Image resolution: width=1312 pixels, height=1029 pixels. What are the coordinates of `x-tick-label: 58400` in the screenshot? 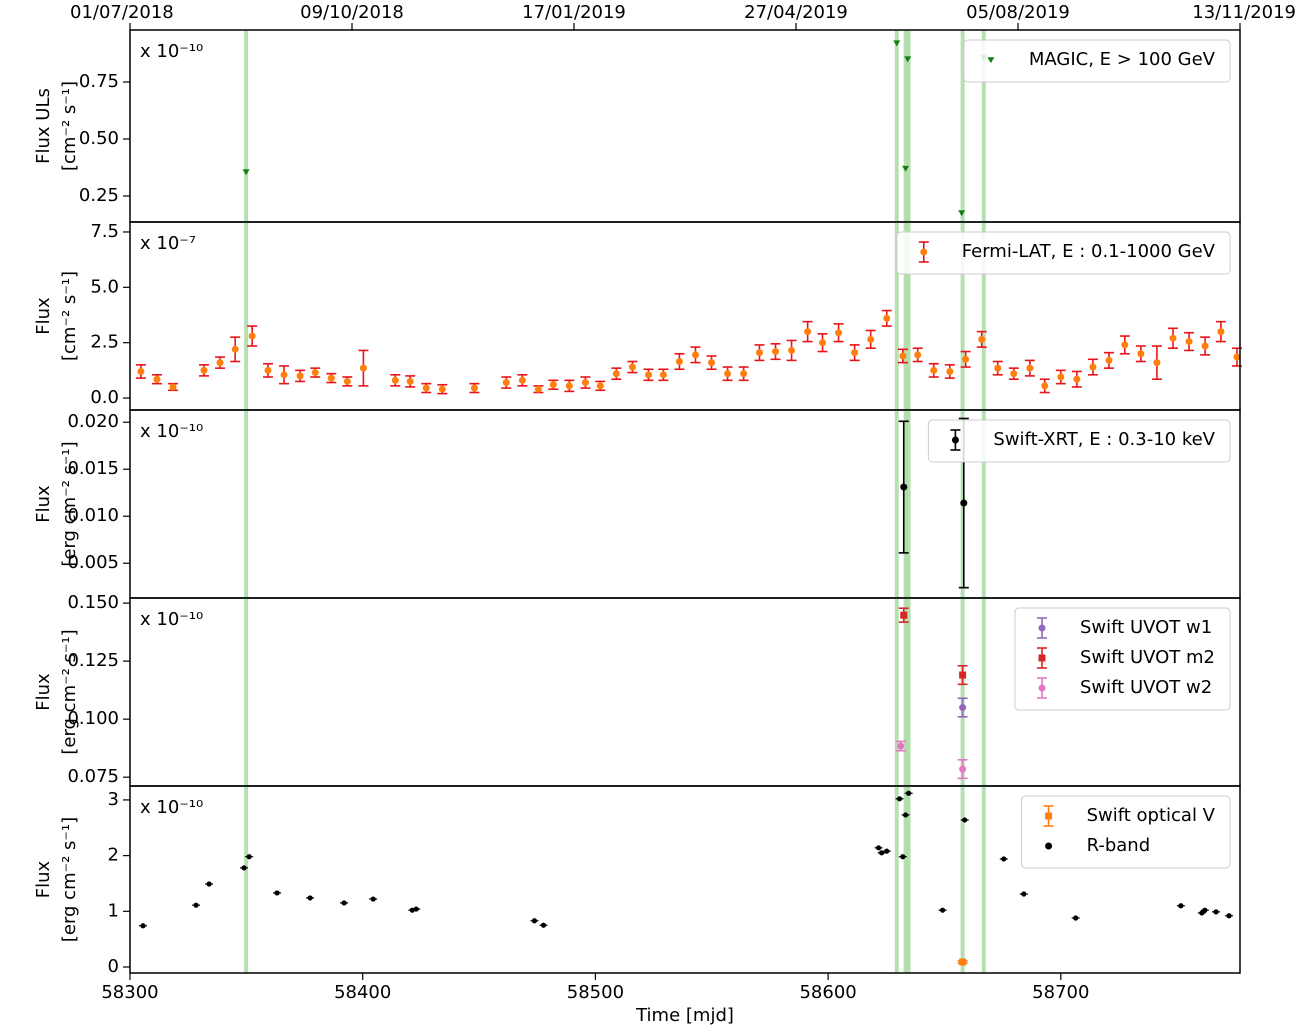 It's located at (362, 992).